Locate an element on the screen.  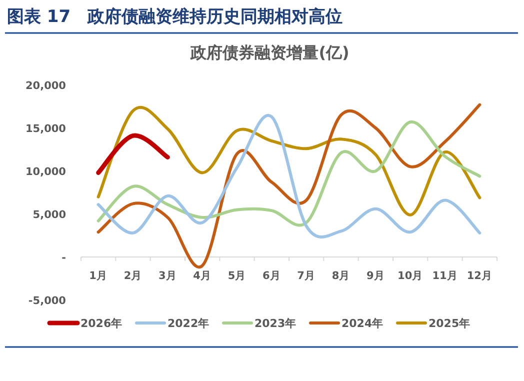
x-tick-label: 4月 is located at coordinates (202, 276).